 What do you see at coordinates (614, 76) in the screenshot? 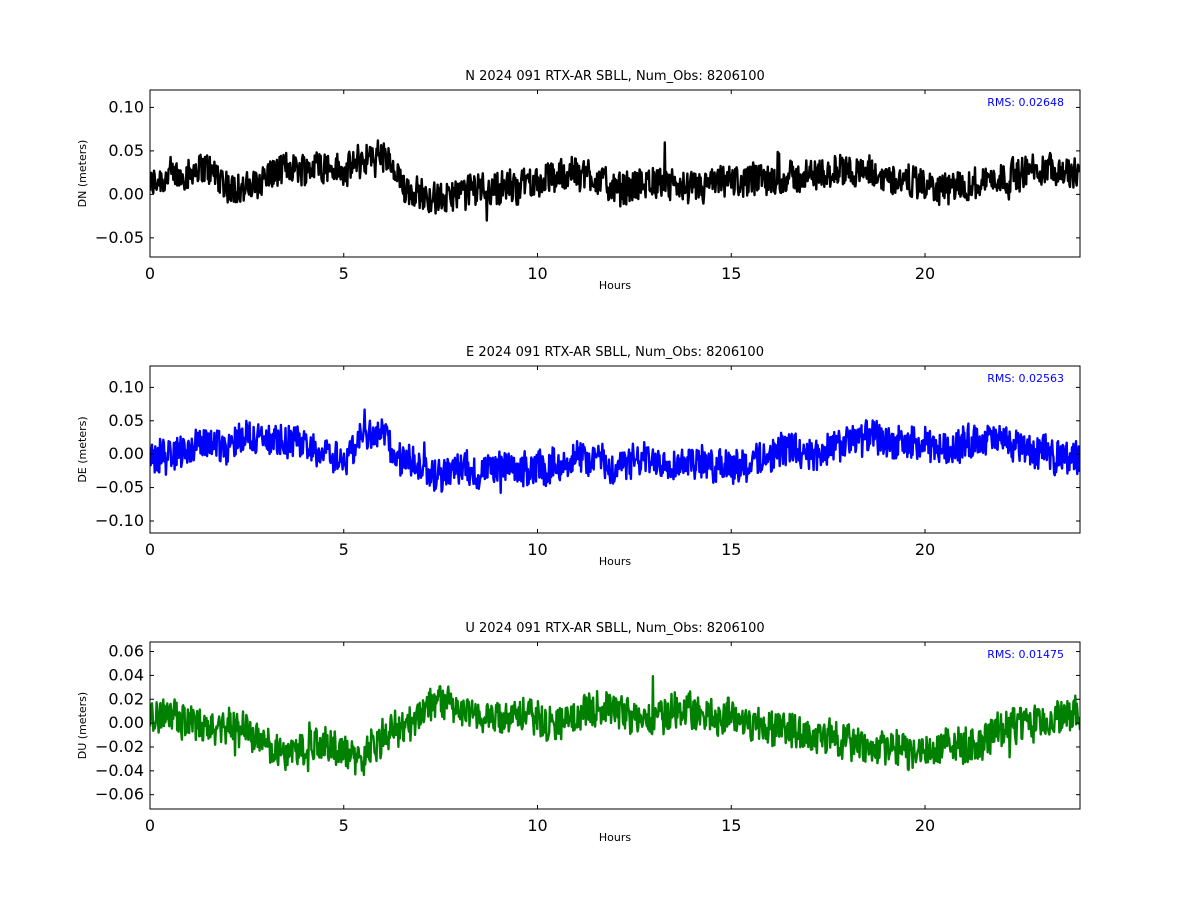
I see `chart-title: N 2024 091 RTX-AR SBLL, Num_Obs: 8206100` at bounding box center [614, 76].